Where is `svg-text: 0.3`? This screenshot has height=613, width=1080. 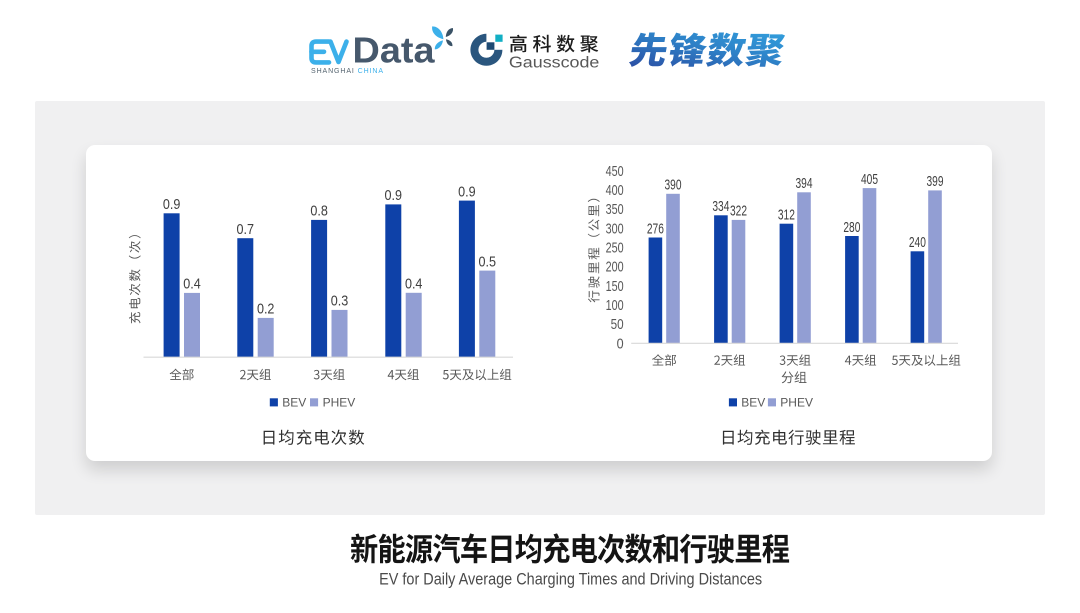
svg-text: 0.3 is located at coordinates (340, 301).